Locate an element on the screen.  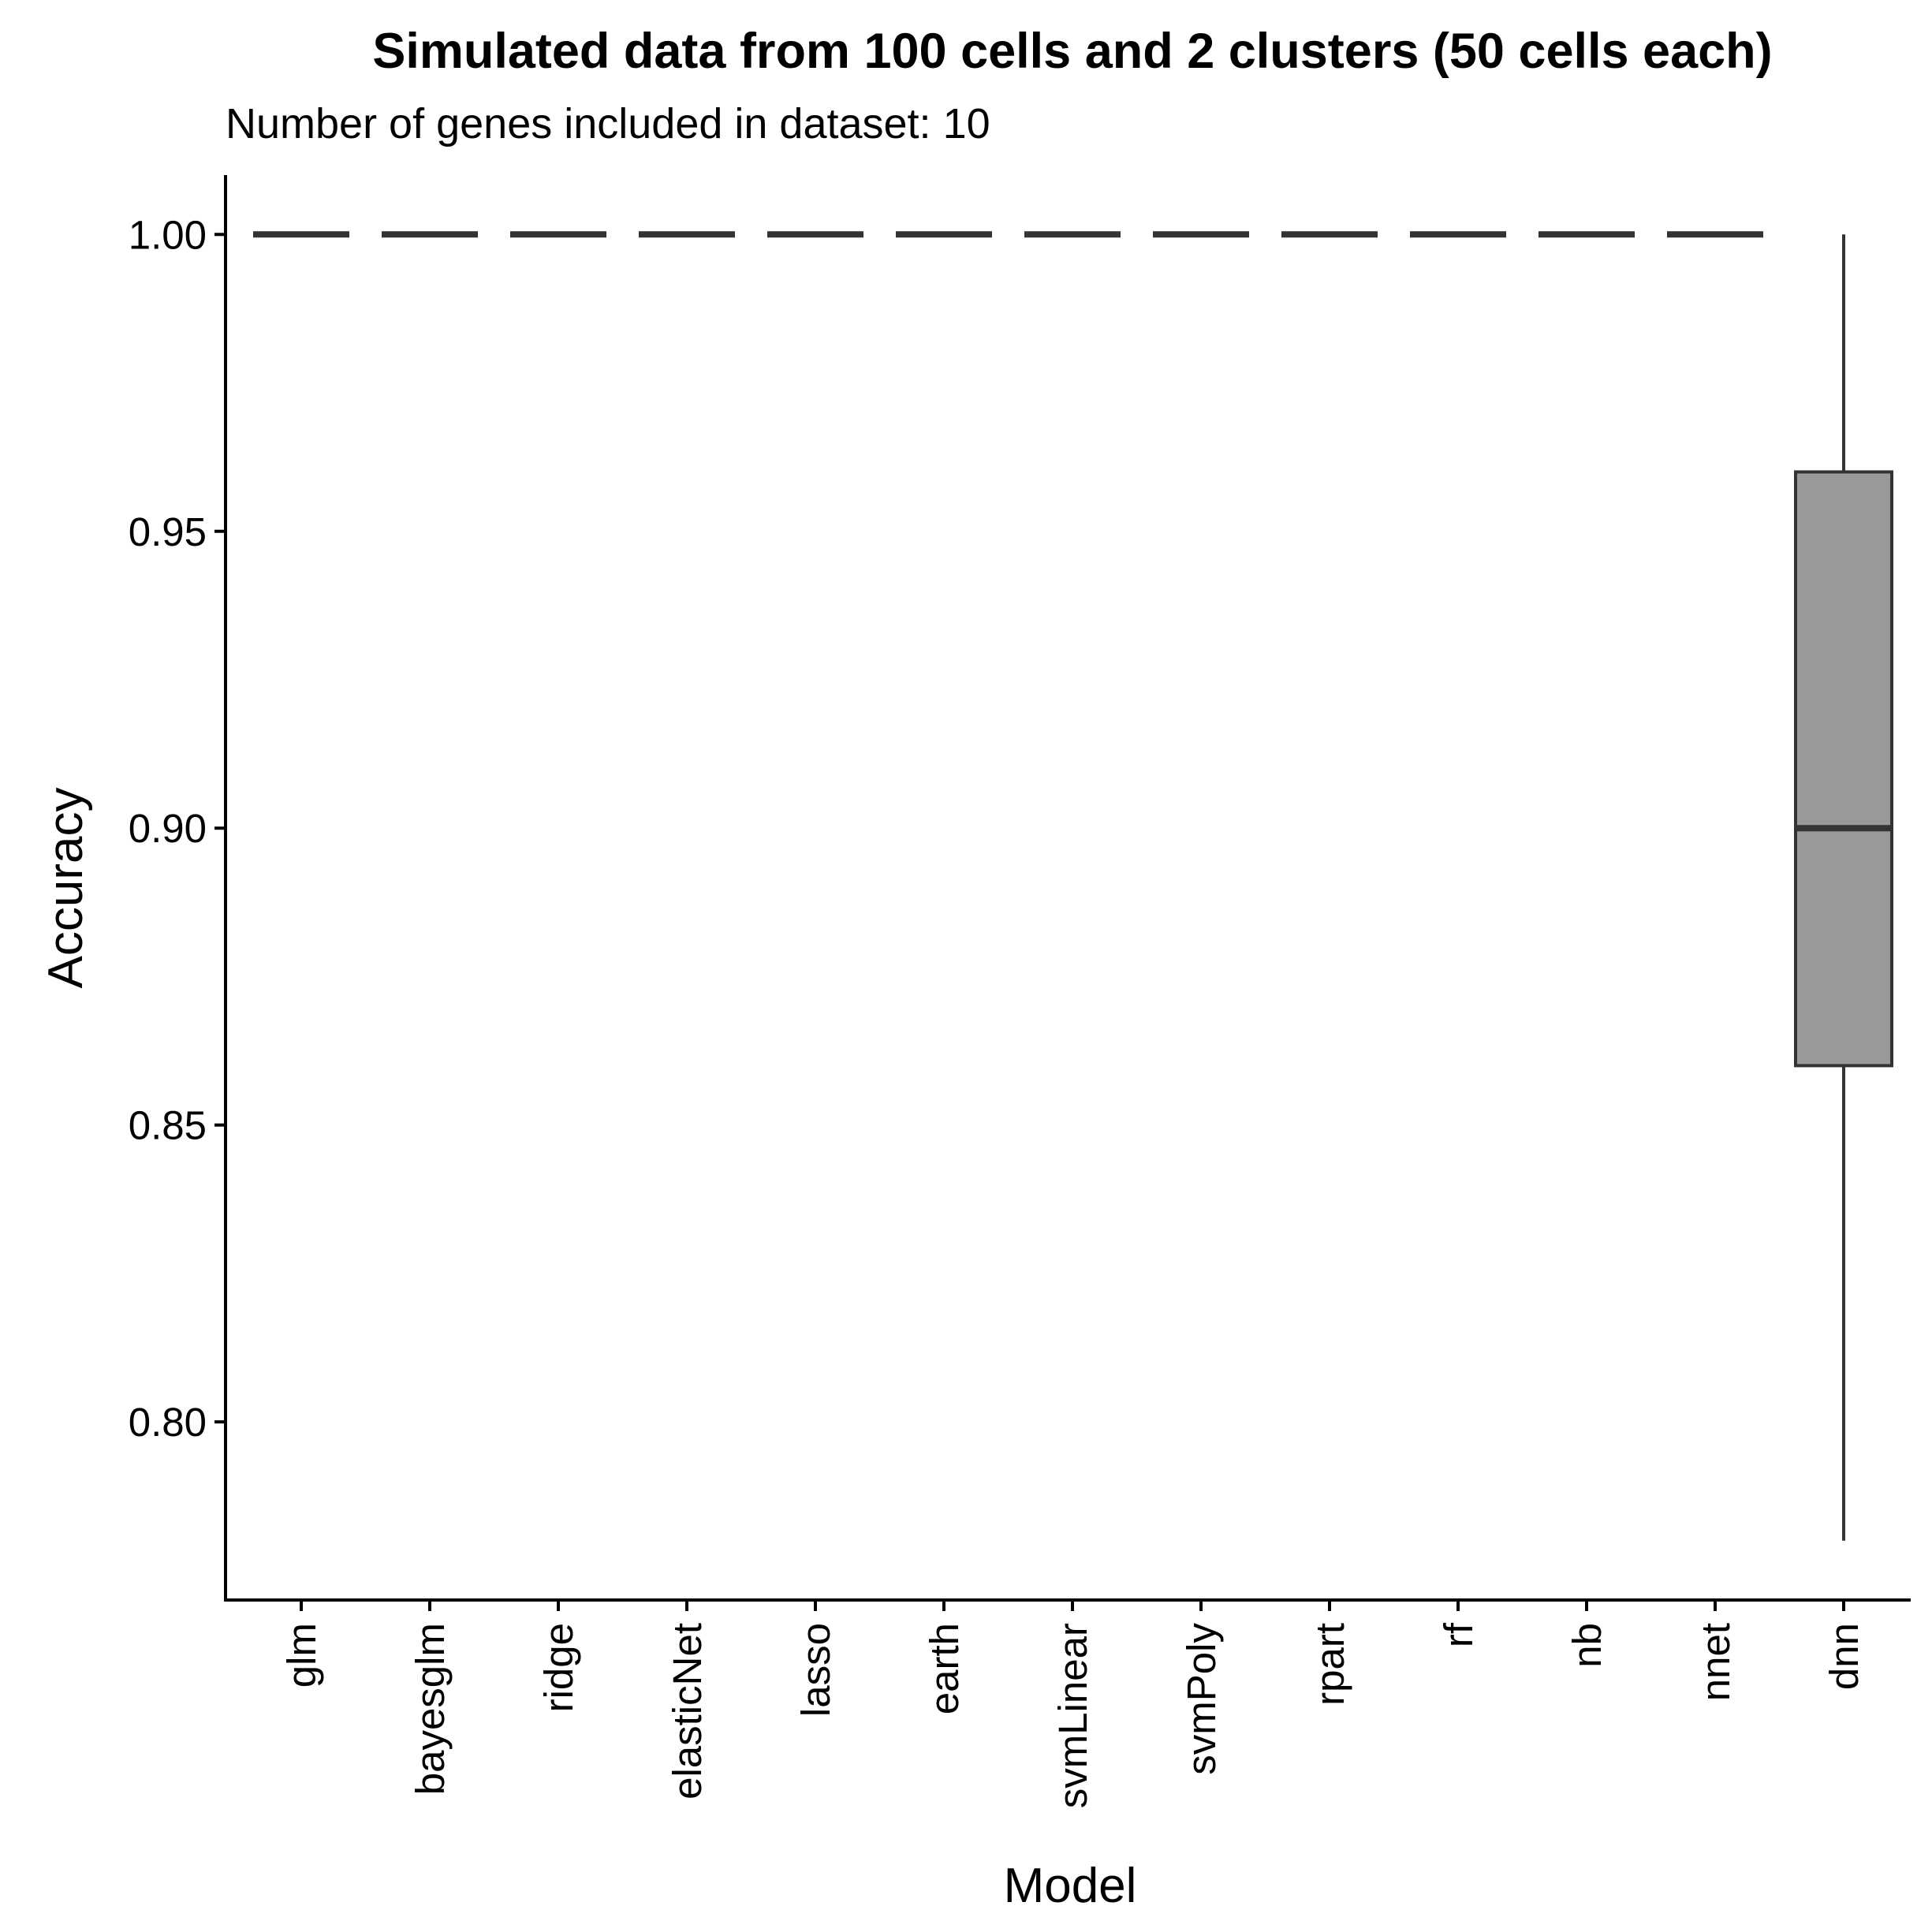
x-tick-label: nnet is located at coordinates (1716, 1662).